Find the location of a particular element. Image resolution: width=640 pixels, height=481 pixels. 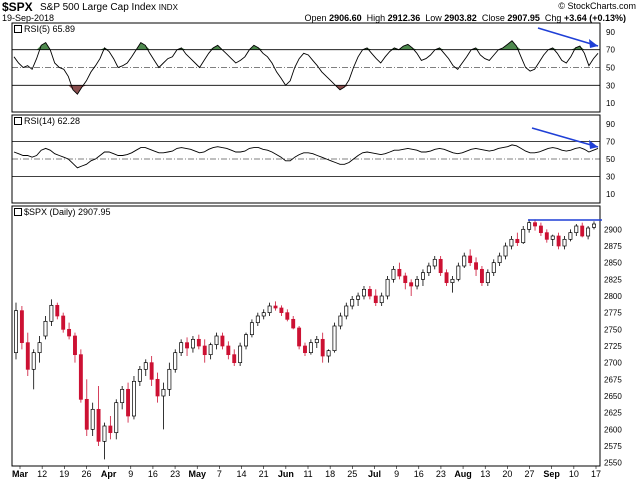

x-tick-label: Apr is located at coordinates (109, 474).